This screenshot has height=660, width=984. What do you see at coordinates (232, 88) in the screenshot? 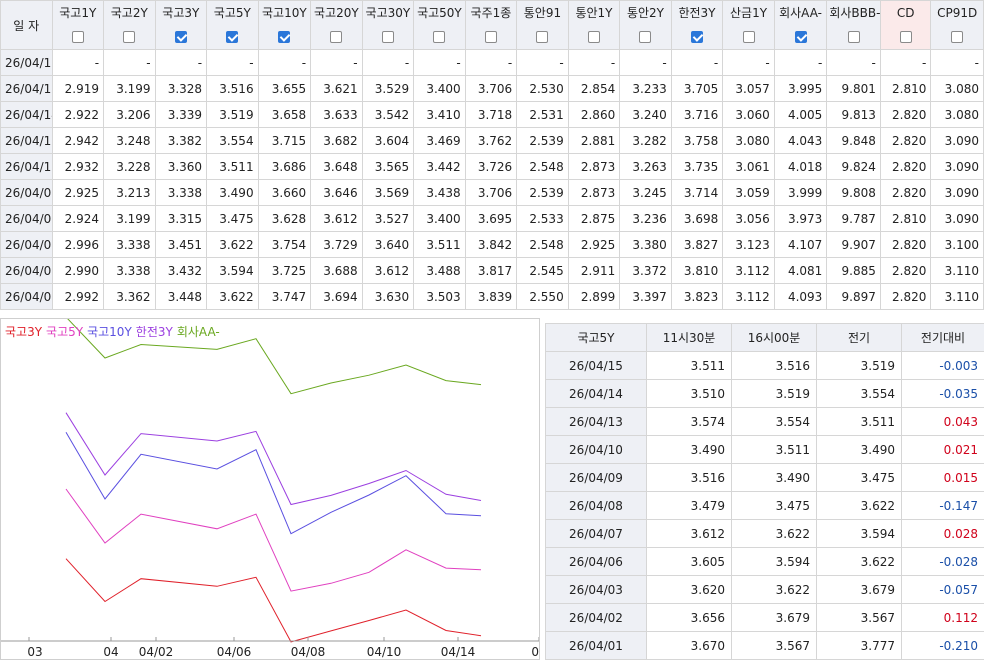
I see `yield-cell: 3.516` at bounding box center [232, 88].